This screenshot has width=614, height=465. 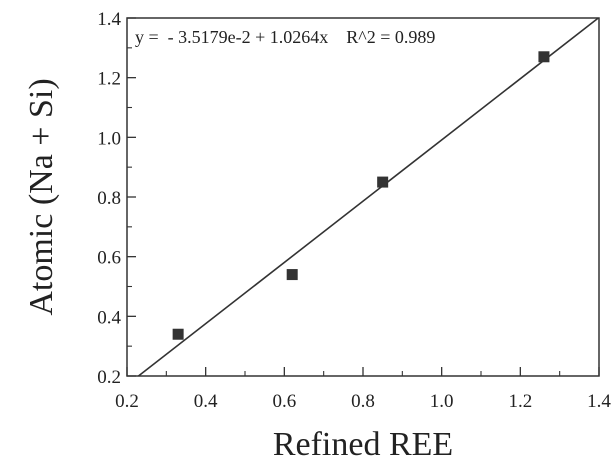 What do you see at coordinates (109, 138) in the screenshot?
I see `y-tick-label: 1.0` at bounding box center [109, 138].